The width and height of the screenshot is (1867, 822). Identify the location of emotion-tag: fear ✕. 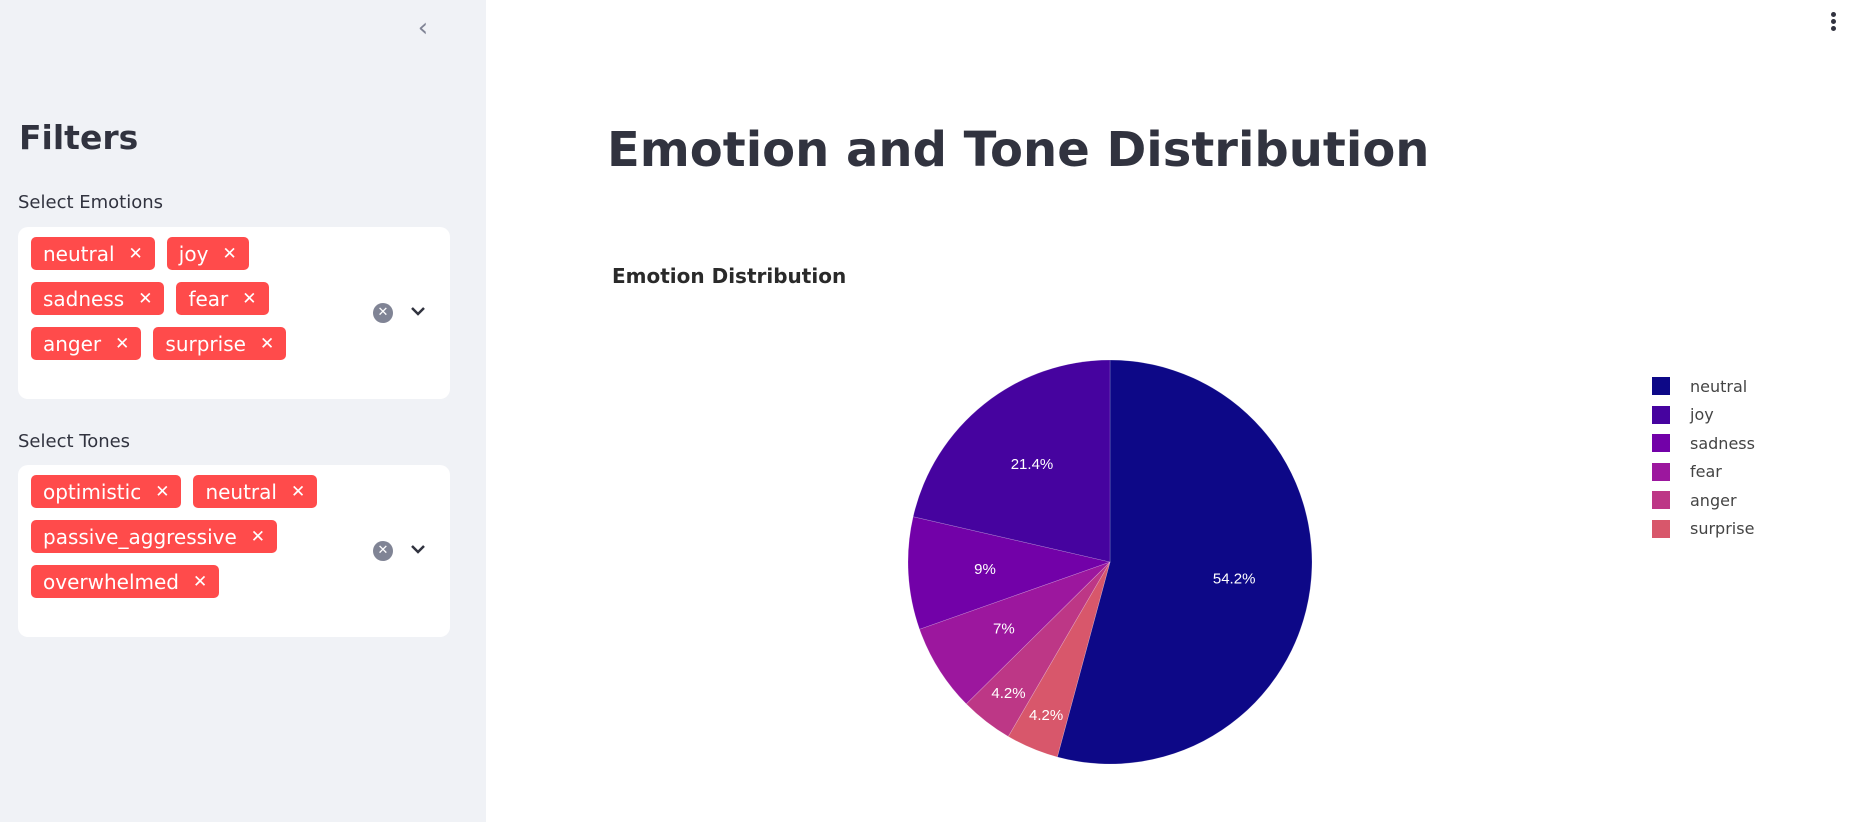
(222, 298).